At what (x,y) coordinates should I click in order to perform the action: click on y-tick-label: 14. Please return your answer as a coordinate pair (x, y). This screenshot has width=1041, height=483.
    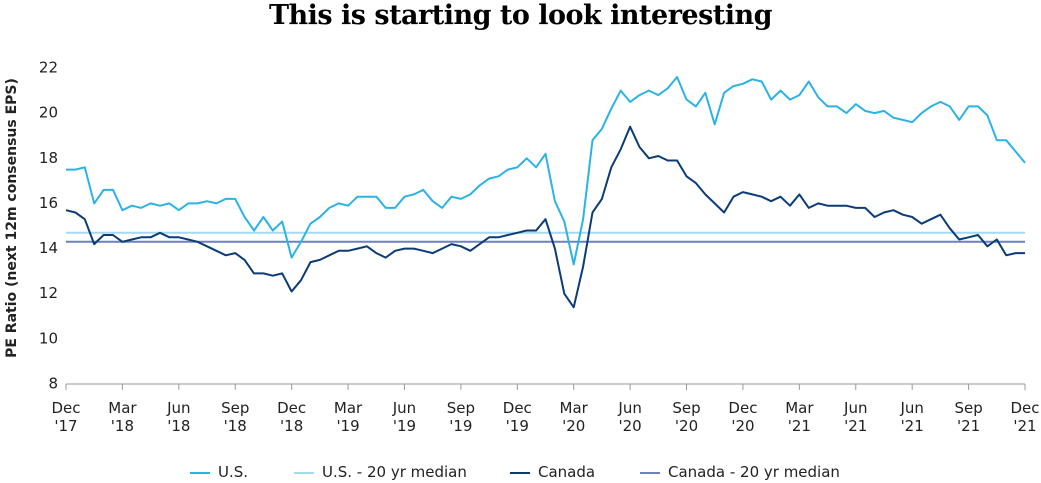
    Looking at the image, I should click on (48, 248).